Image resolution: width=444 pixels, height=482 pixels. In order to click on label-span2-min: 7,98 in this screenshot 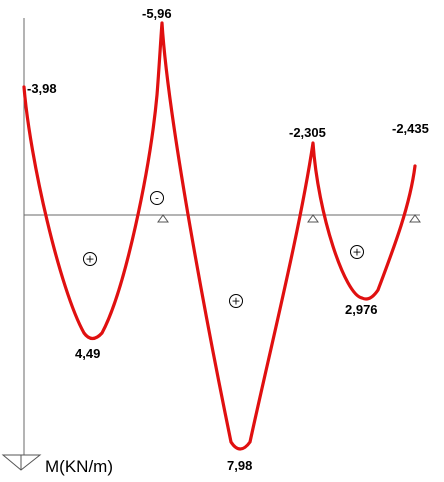, I will do `click(239, 465)`.